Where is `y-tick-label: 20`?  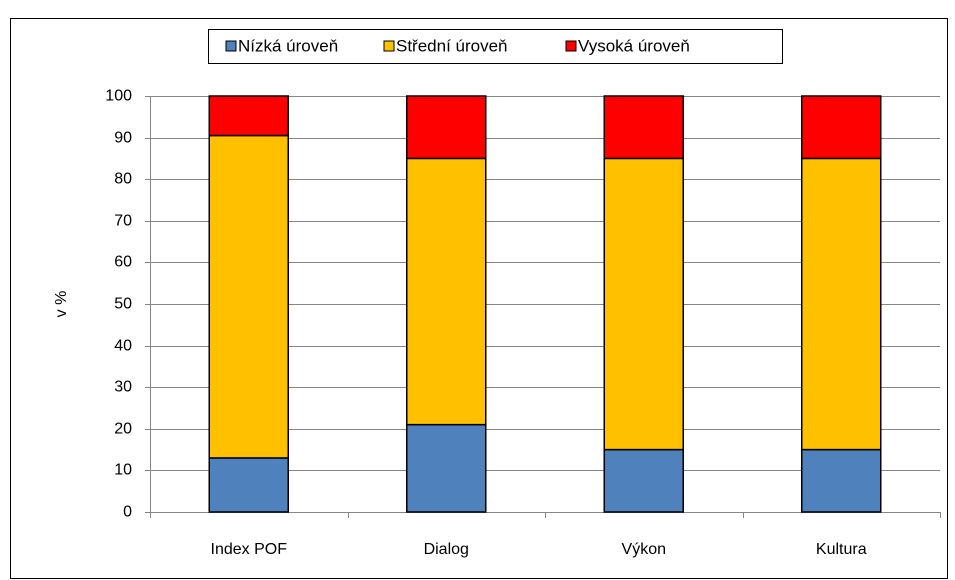 y-tick-label: 20 is located at coordinates (123, 429).